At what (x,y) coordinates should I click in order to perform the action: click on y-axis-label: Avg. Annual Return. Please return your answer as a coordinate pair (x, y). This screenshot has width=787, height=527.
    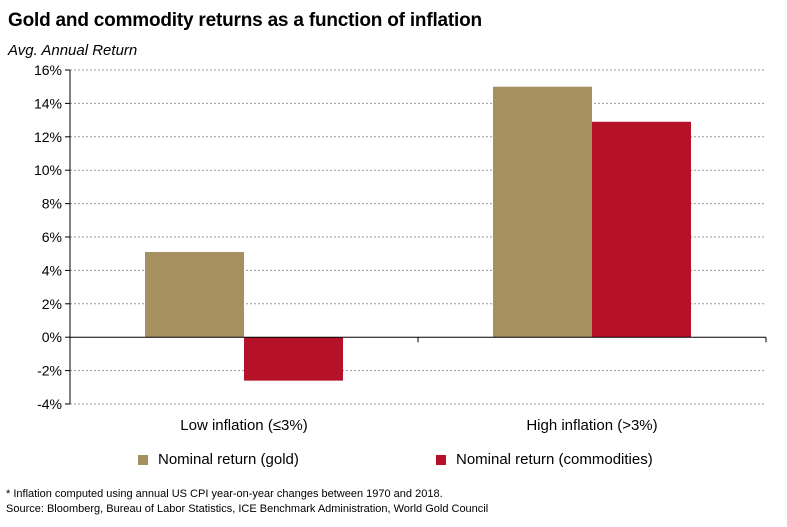
    Looking at the image, I should click on (73, 50).